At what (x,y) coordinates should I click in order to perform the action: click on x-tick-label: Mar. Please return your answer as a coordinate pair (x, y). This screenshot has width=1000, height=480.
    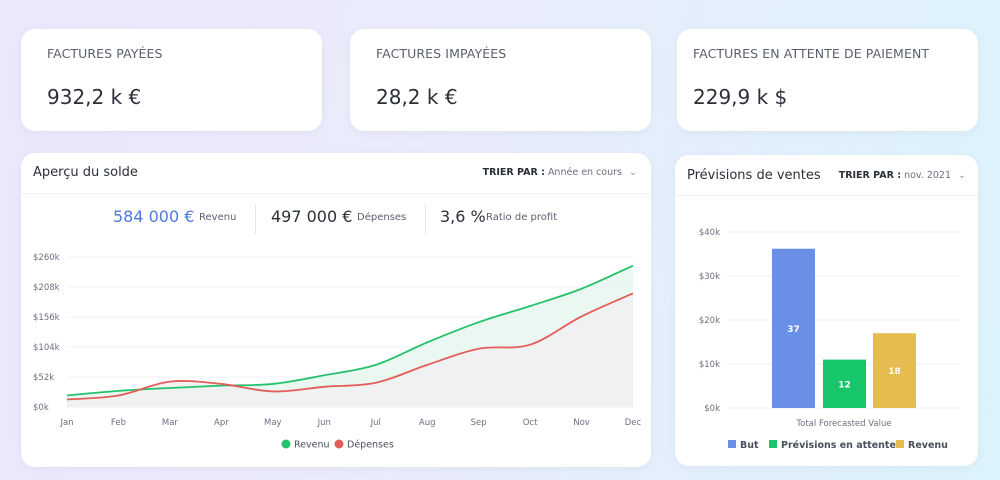
    Looking at the image, I should click on (170, 423).